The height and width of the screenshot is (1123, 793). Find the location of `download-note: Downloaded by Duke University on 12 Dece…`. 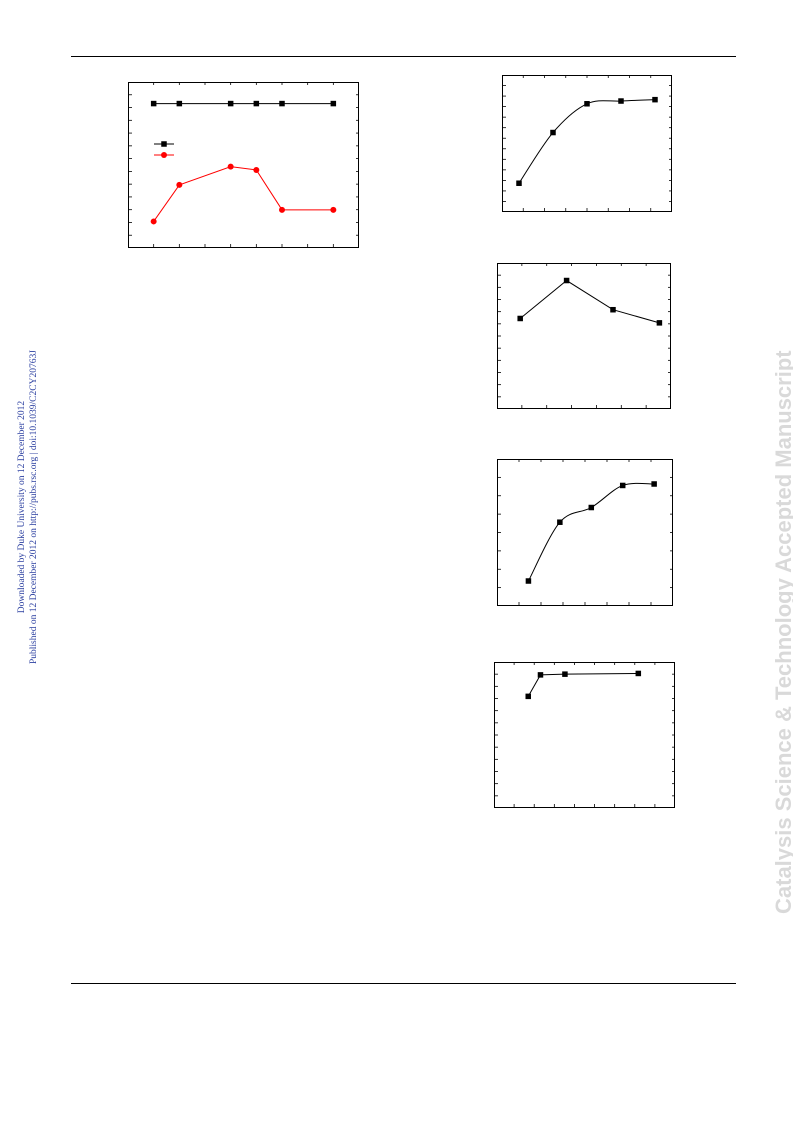

download-note: Downloaded by Duke University on 12 Dece… is located at coordinates (28, 507).